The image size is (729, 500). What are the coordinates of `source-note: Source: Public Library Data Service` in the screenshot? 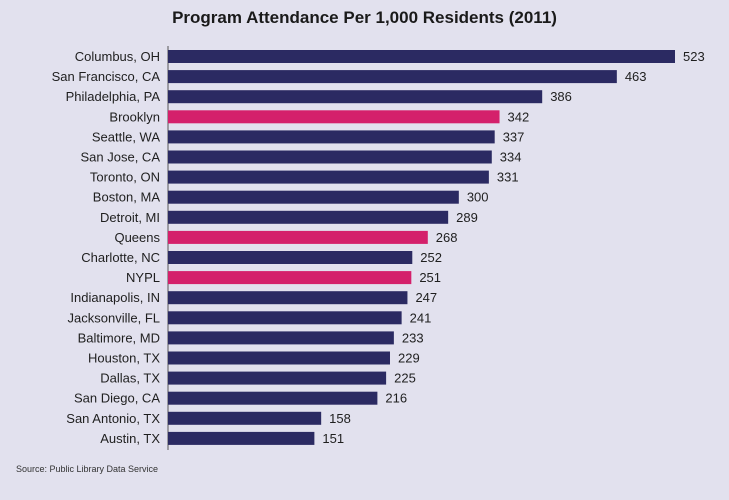 It's located at (87, 469).